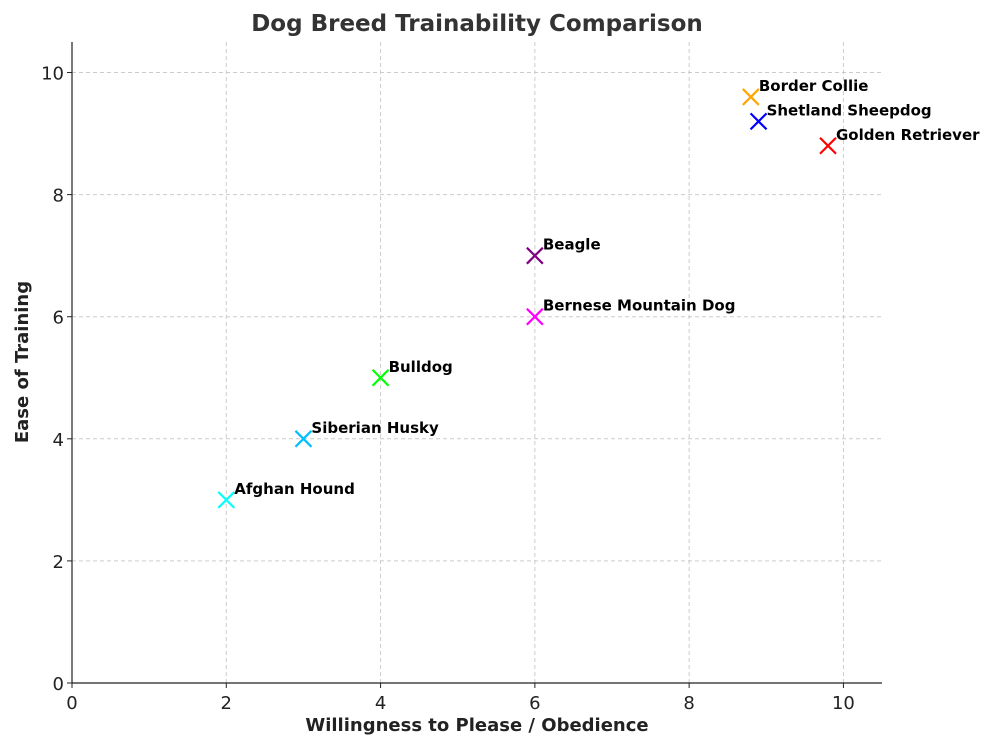 Image resolution: width=1000 pixels, height=748 pixels. What do you see at coordinates (58, 440) in the screenshot?
I see `y-tick-label: 4` at bounding box center [58, 440].